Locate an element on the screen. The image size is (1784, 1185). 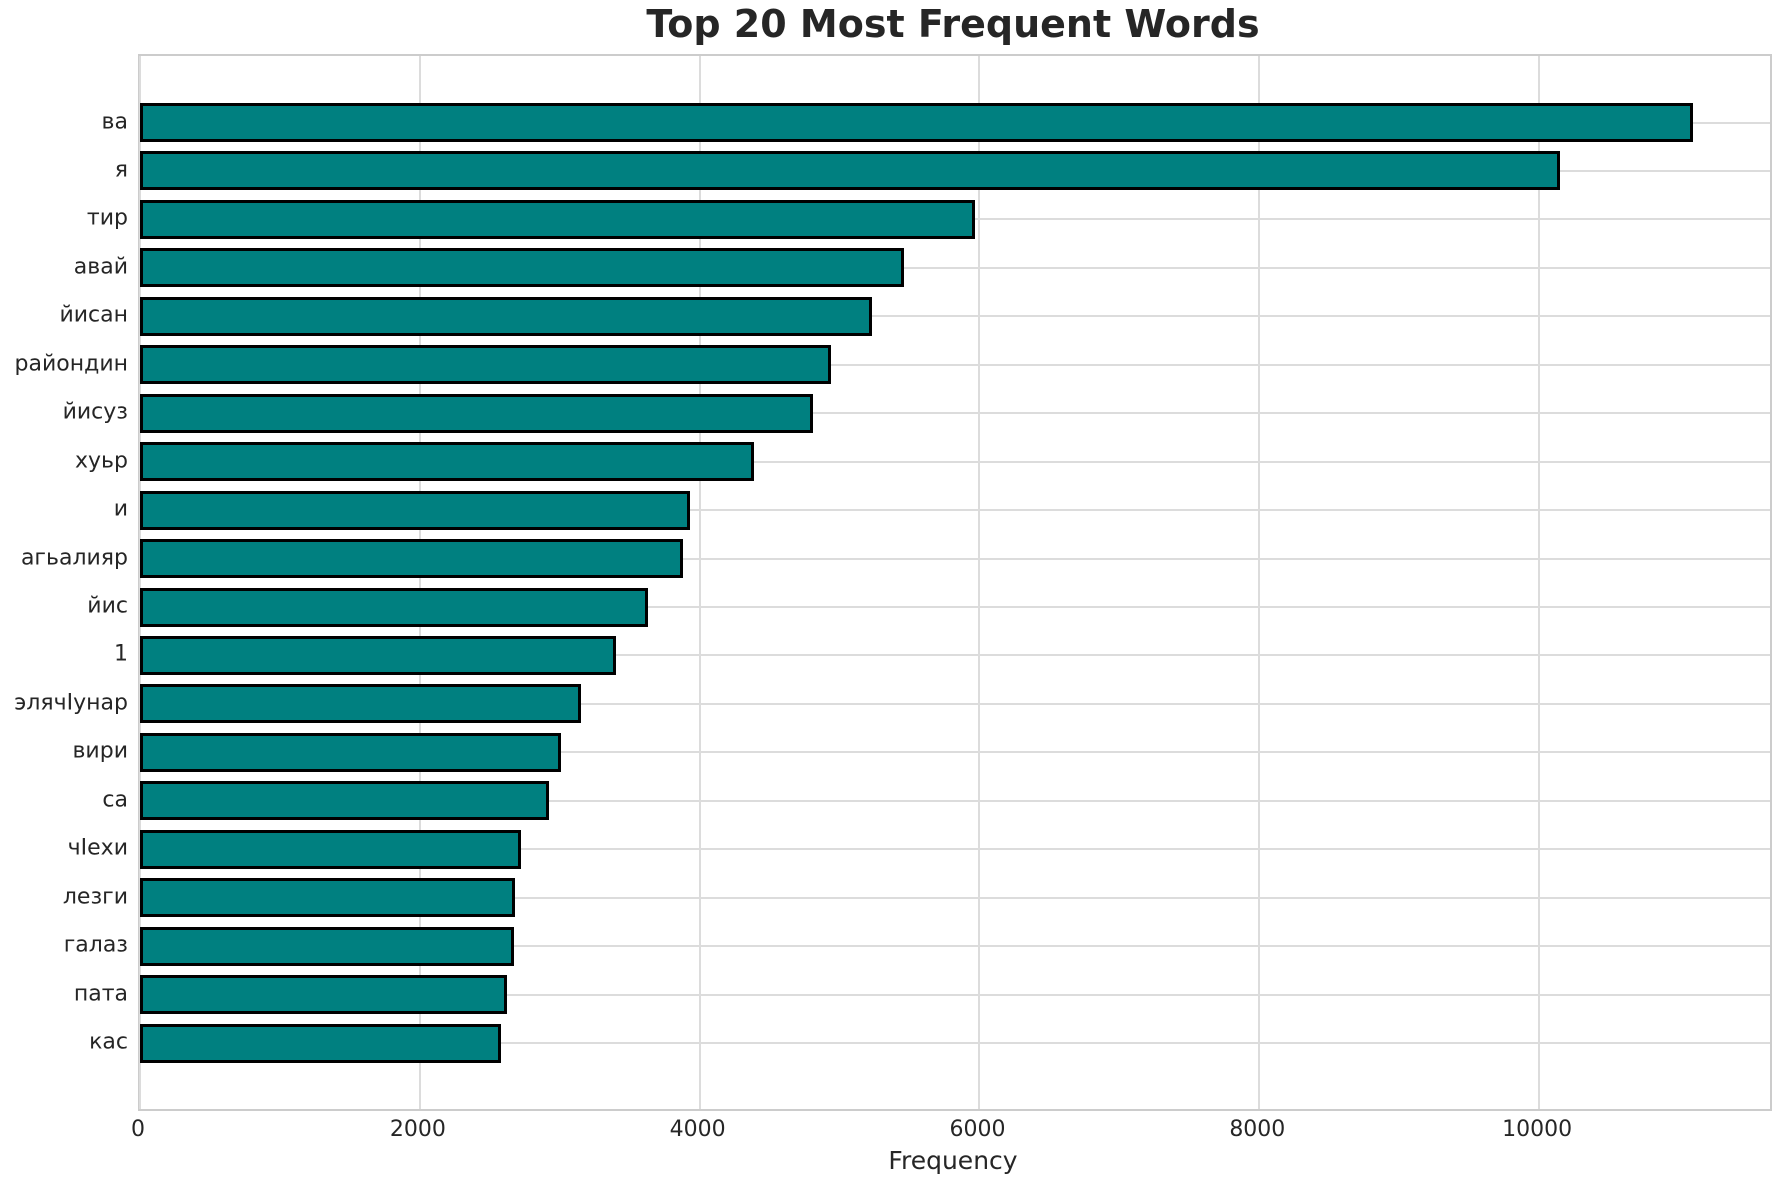
bar-авай is located at coordinates (522, 268).